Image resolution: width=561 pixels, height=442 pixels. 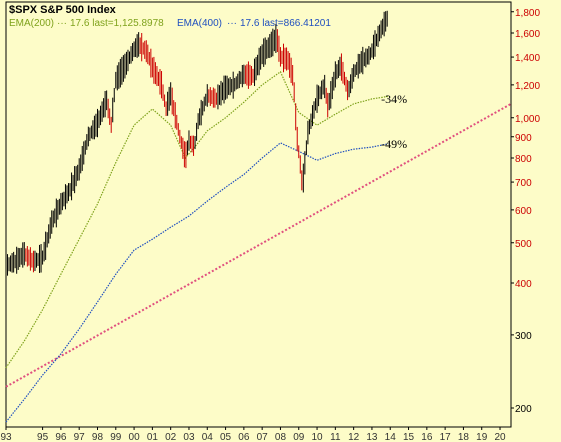 What do you see at coordinates (281, 437) in the screenshot?
I see `x-tick-label: 08` at bounding box center [281, 437].